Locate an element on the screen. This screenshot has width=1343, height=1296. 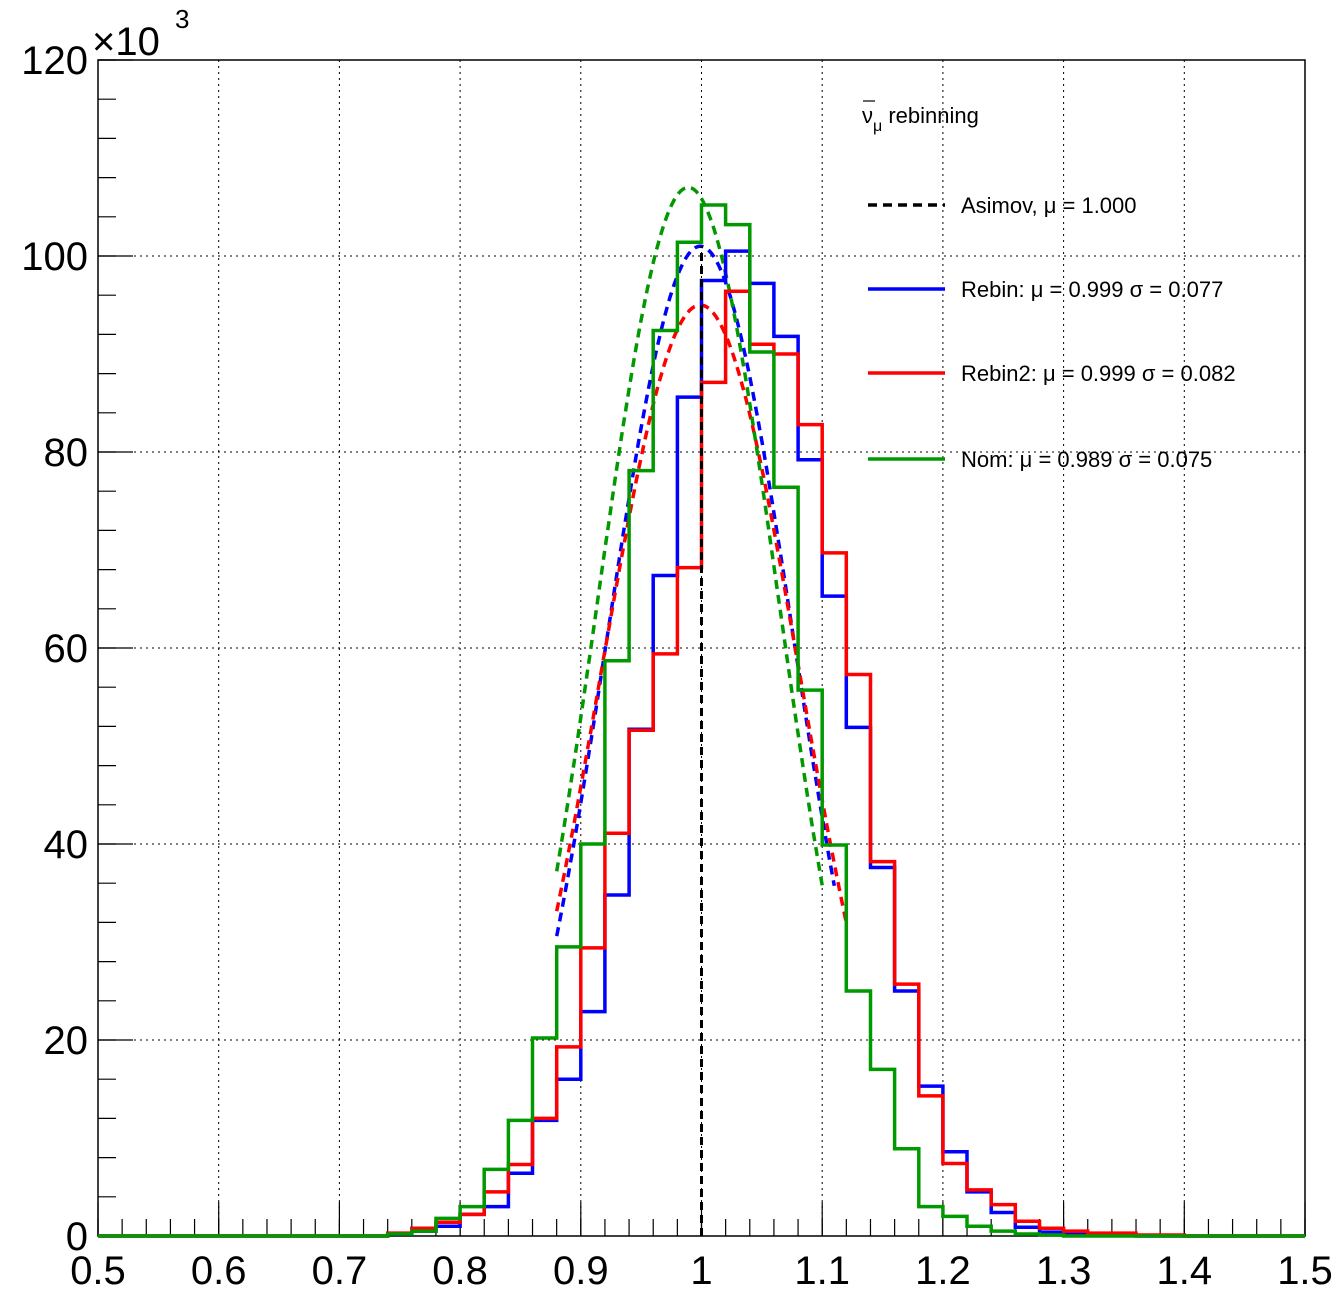
y-multiplier-exponent: 3 is located at coordinates (182, 19).